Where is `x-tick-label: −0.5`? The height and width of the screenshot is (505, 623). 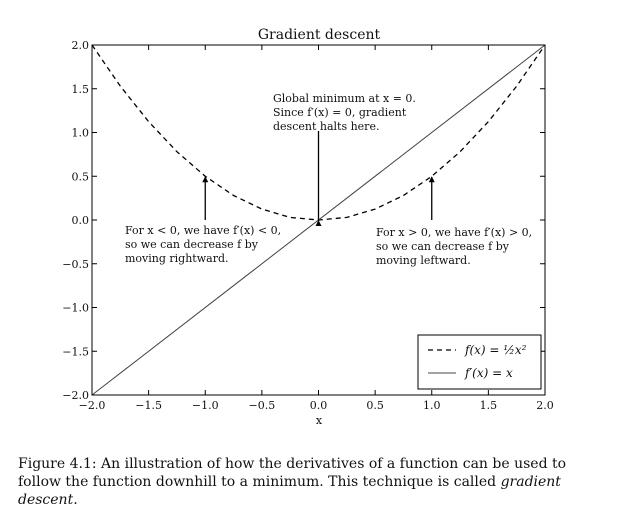 x-tick-label: −0.5 is located at coordinates (262, 405).